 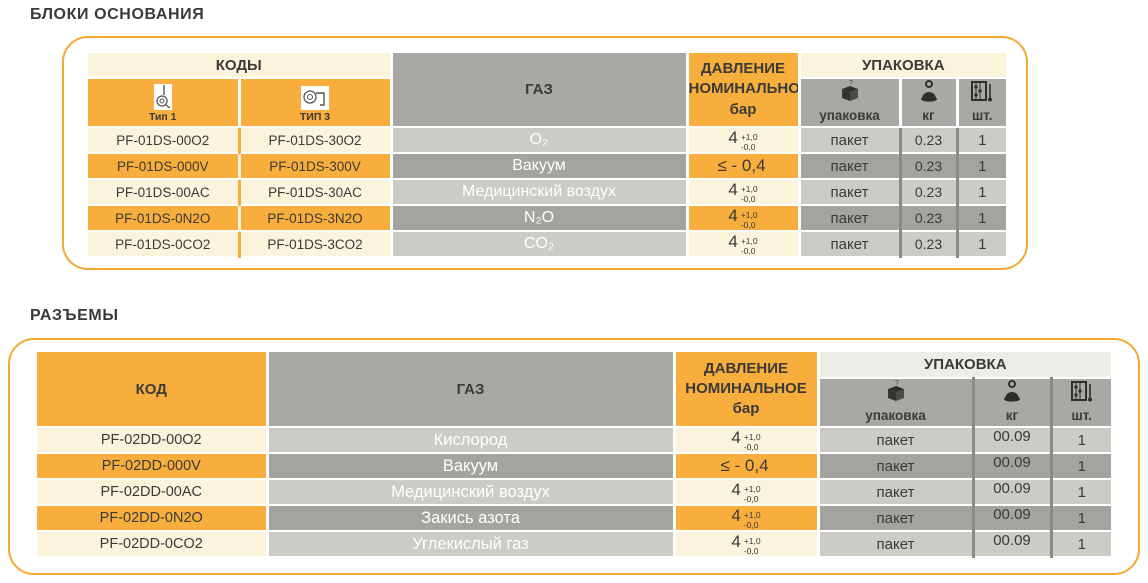 What do you see at coordinates (540, 244) in the screenshot?
I see `gas-cell: CO₂` at bounding box center [540, 244].